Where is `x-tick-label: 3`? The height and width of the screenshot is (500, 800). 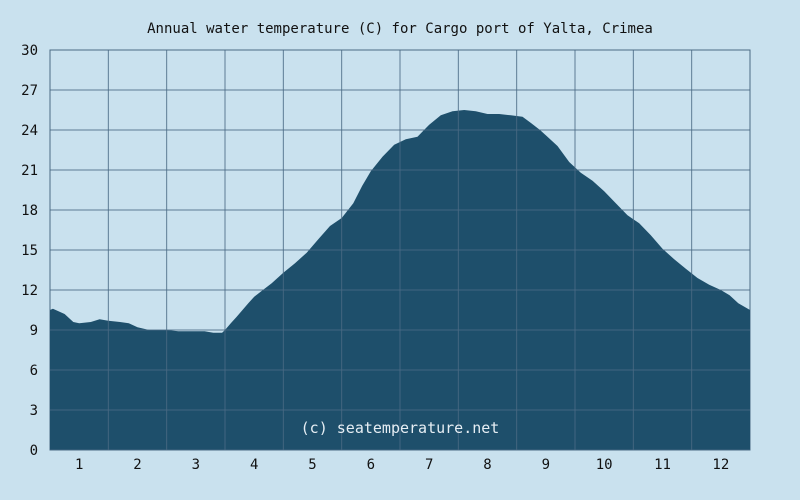 x-tick-label: 3 is located at coordinates (196, 465).